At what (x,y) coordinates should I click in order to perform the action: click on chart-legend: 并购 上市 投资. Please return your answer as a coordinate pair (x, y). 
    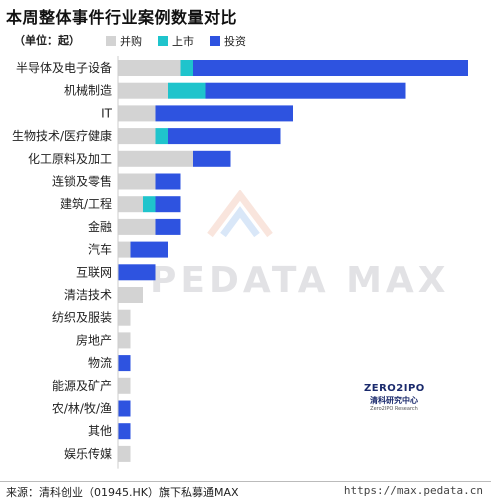
    Looking at the image, I should click on (176, 41).